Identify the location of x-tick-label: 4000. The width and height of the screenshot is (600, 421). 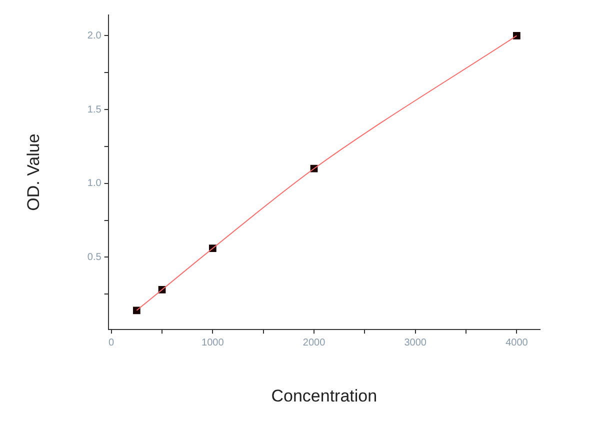
(517, 342).